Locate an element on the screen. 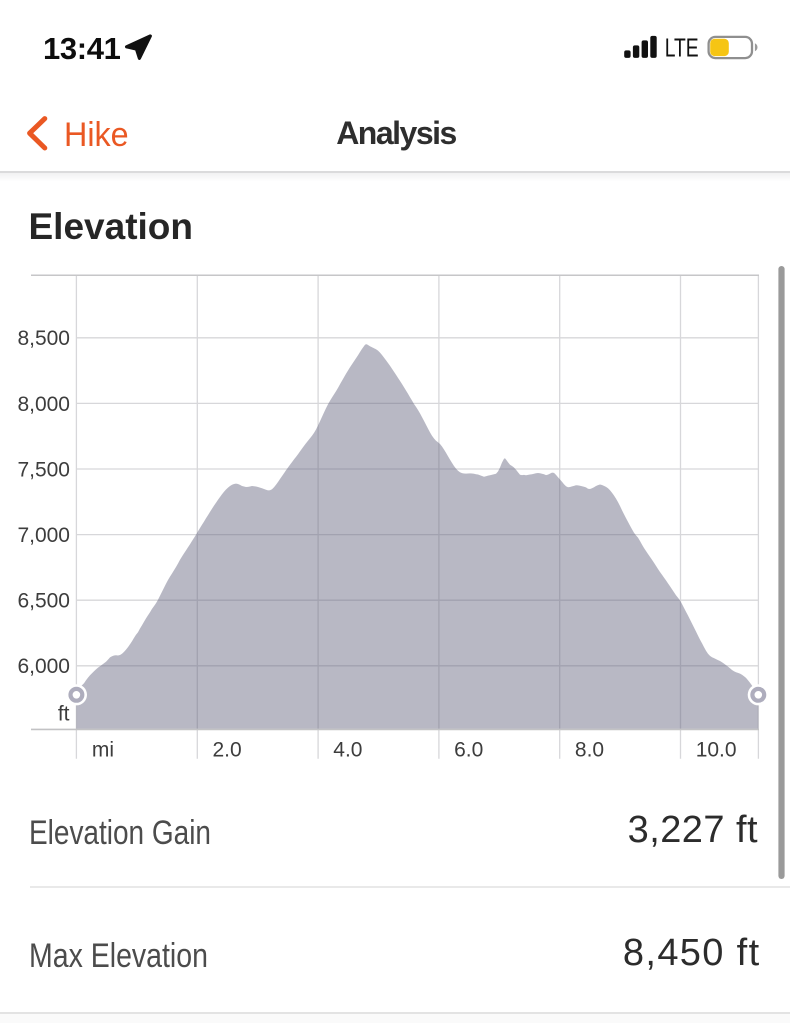 This screenshot has width=790, height=1023. svg-text: 2.0 is located at coordinates (227, 749).